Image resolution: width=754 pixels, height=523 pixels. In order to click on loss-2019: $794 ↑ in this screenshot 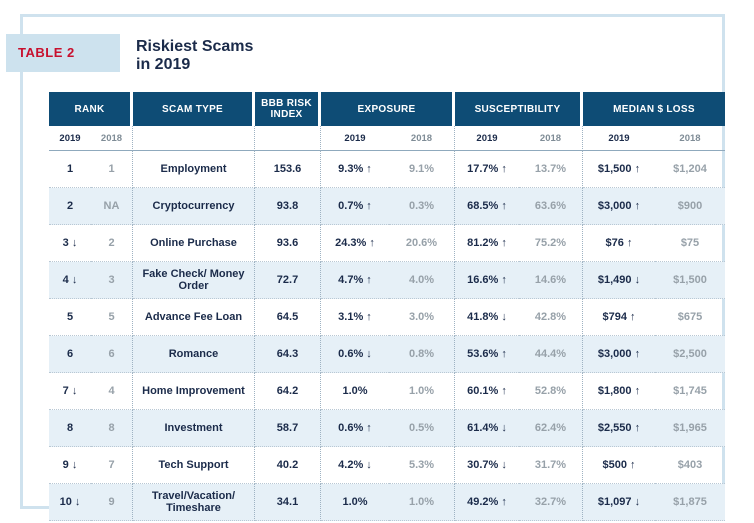, I will do `click(619, 317)`.